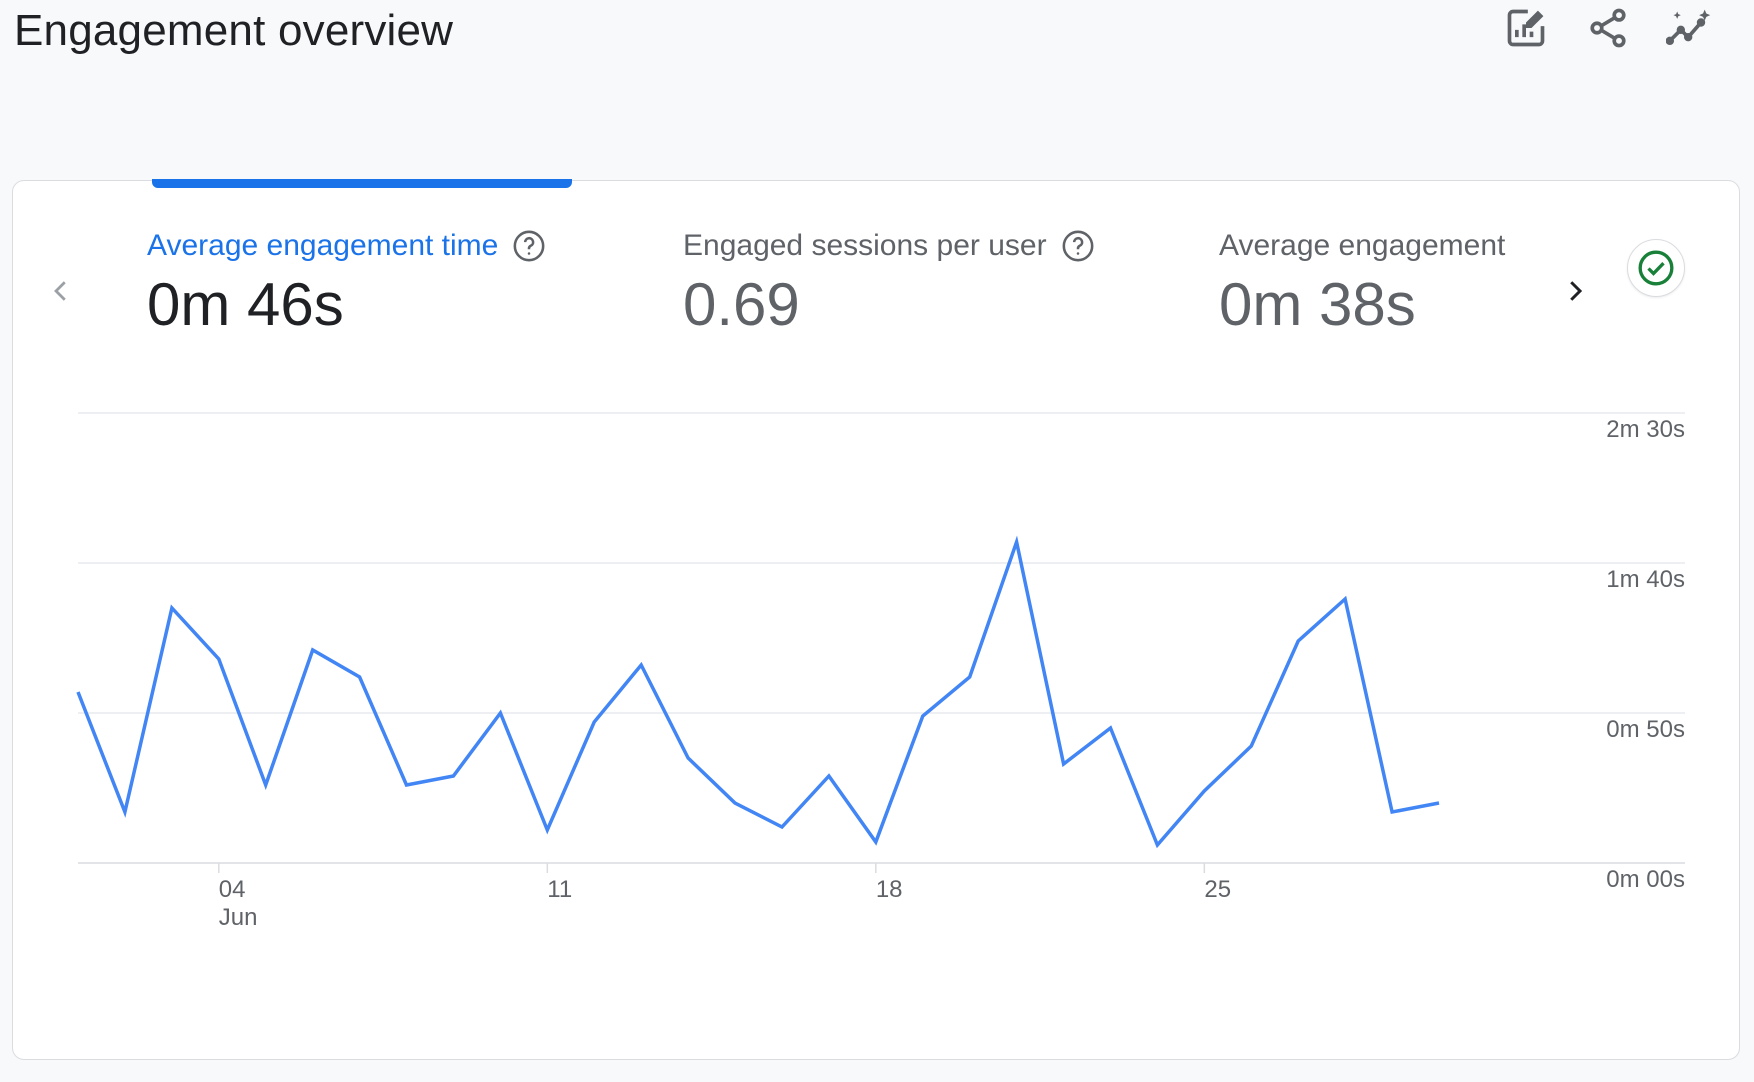 The width and height of the screenshot is (1754, 1082). What do you see at coordinates (1526, 28) in the screenshot?
I see `edit-report-icon` at bounding box center [1526, 28].